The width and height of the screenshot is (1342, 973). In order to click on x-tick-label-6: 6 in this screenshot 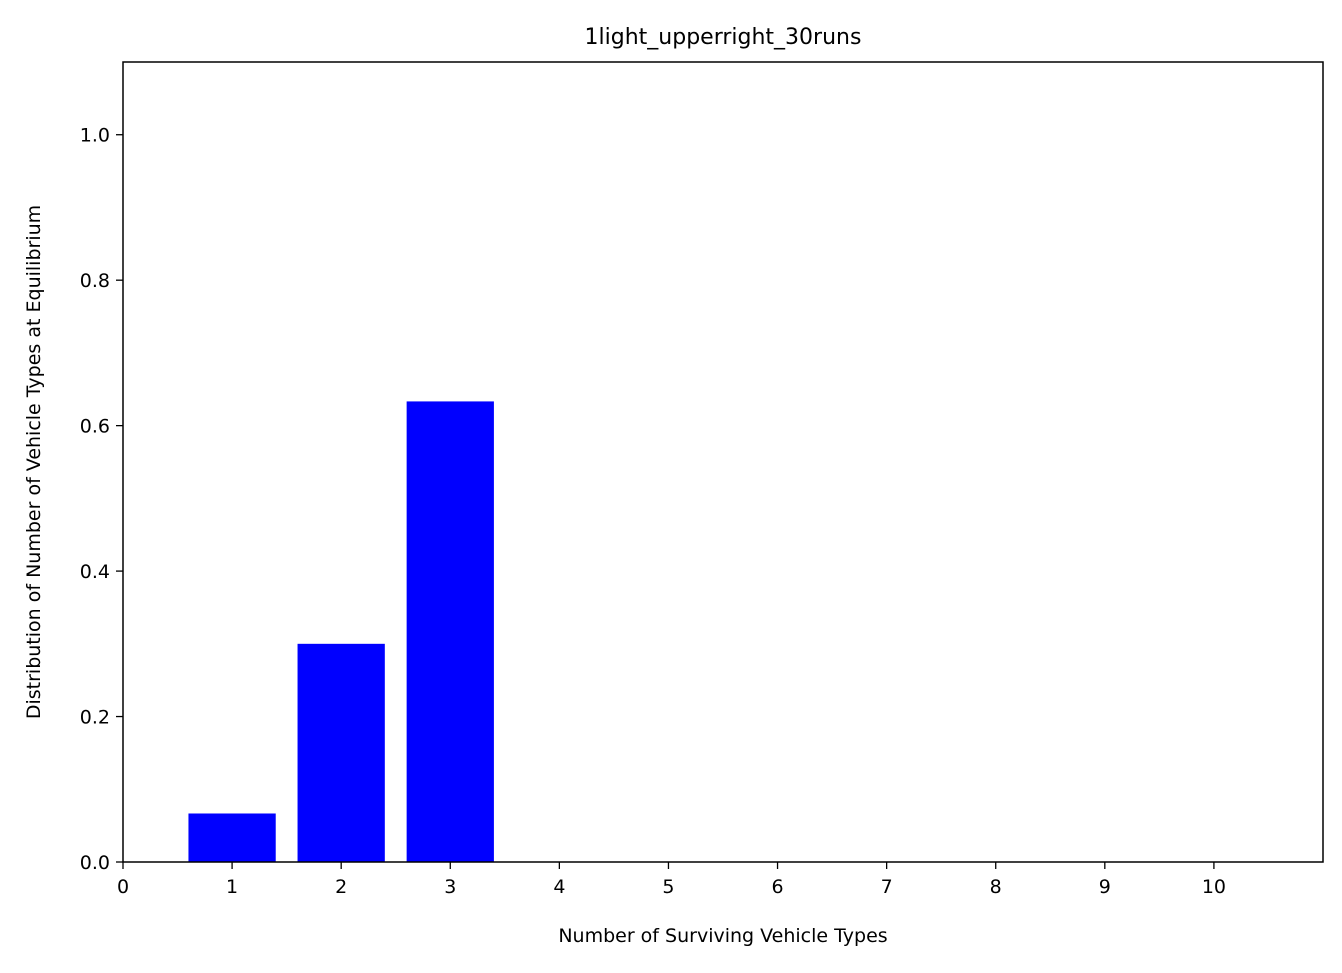, I will do `click(777, 887)`.